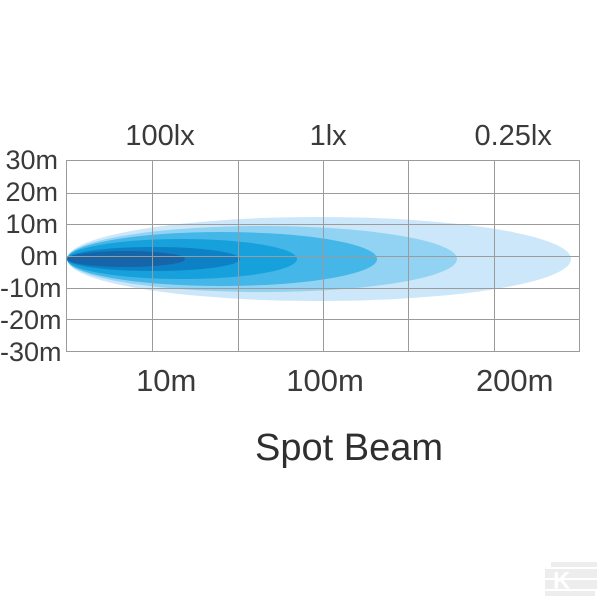 Image resolution: width=600 pixels, height=600 pixels. What do you see at coordinates (513, 136) in the screenshot?
I see `top-axis-tick-label: 0.25lx` at bounding box center [513, 136].